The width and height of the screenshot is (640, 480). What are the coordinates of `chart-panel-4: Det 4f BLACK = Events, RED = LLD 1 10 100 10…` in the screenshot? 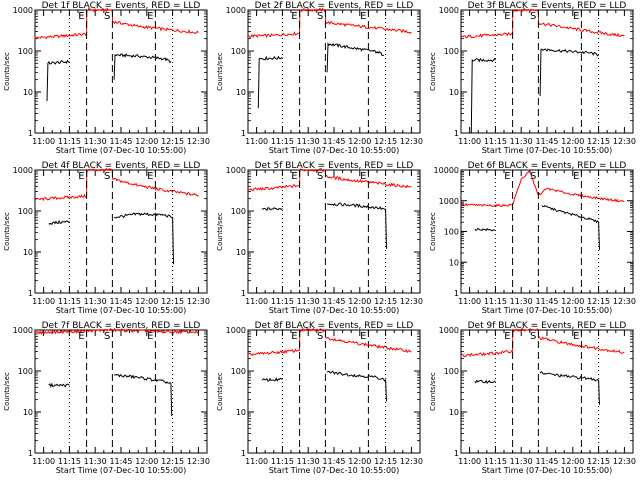 It's located at (106, 238).